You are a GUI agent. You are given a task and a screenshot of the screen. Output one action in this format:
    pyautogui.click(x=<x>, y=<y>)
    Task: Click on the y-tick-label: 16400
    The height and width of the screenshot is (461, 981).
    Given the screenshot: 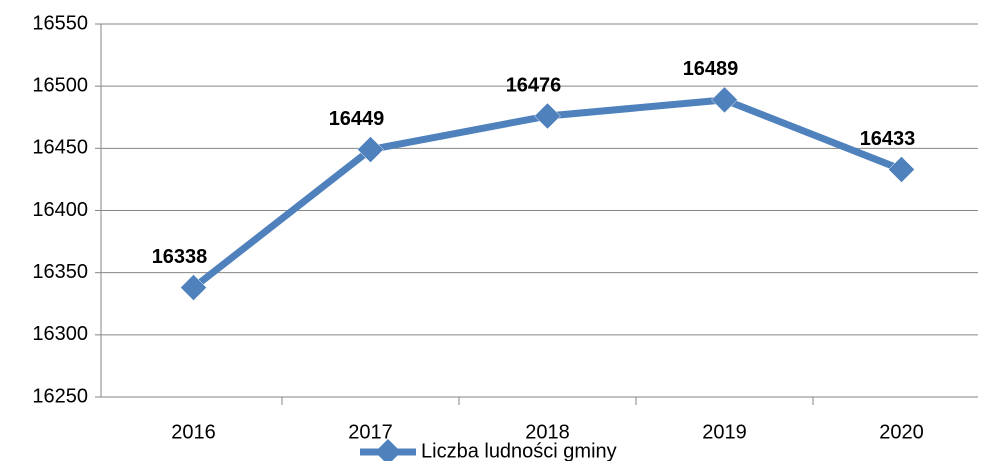 What is the action you would take?
    pyautogui.click(x=60, y=210)
    